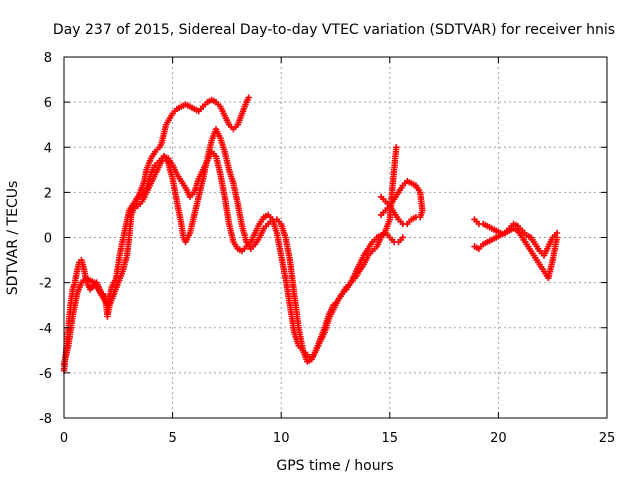 This screenshot has width=640, height=480. Describe the element at coordinates (172, 438) in the screenshot. I see `x-tick-label: 5` at that location.